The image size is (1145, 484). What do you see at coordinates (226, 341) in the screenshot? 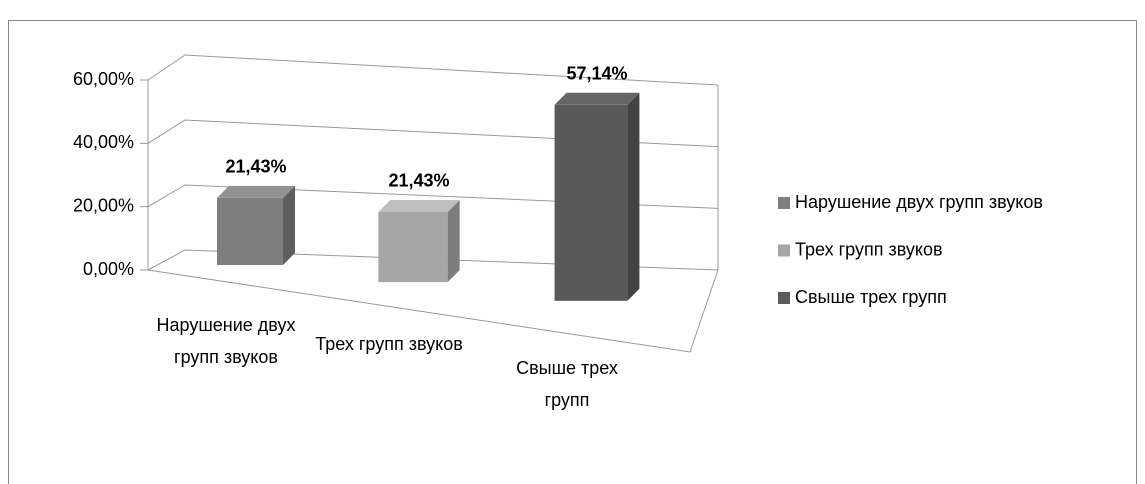
I see `x-tick-label: Нарушение двух групп звуков` at bounding box center [226, 341].